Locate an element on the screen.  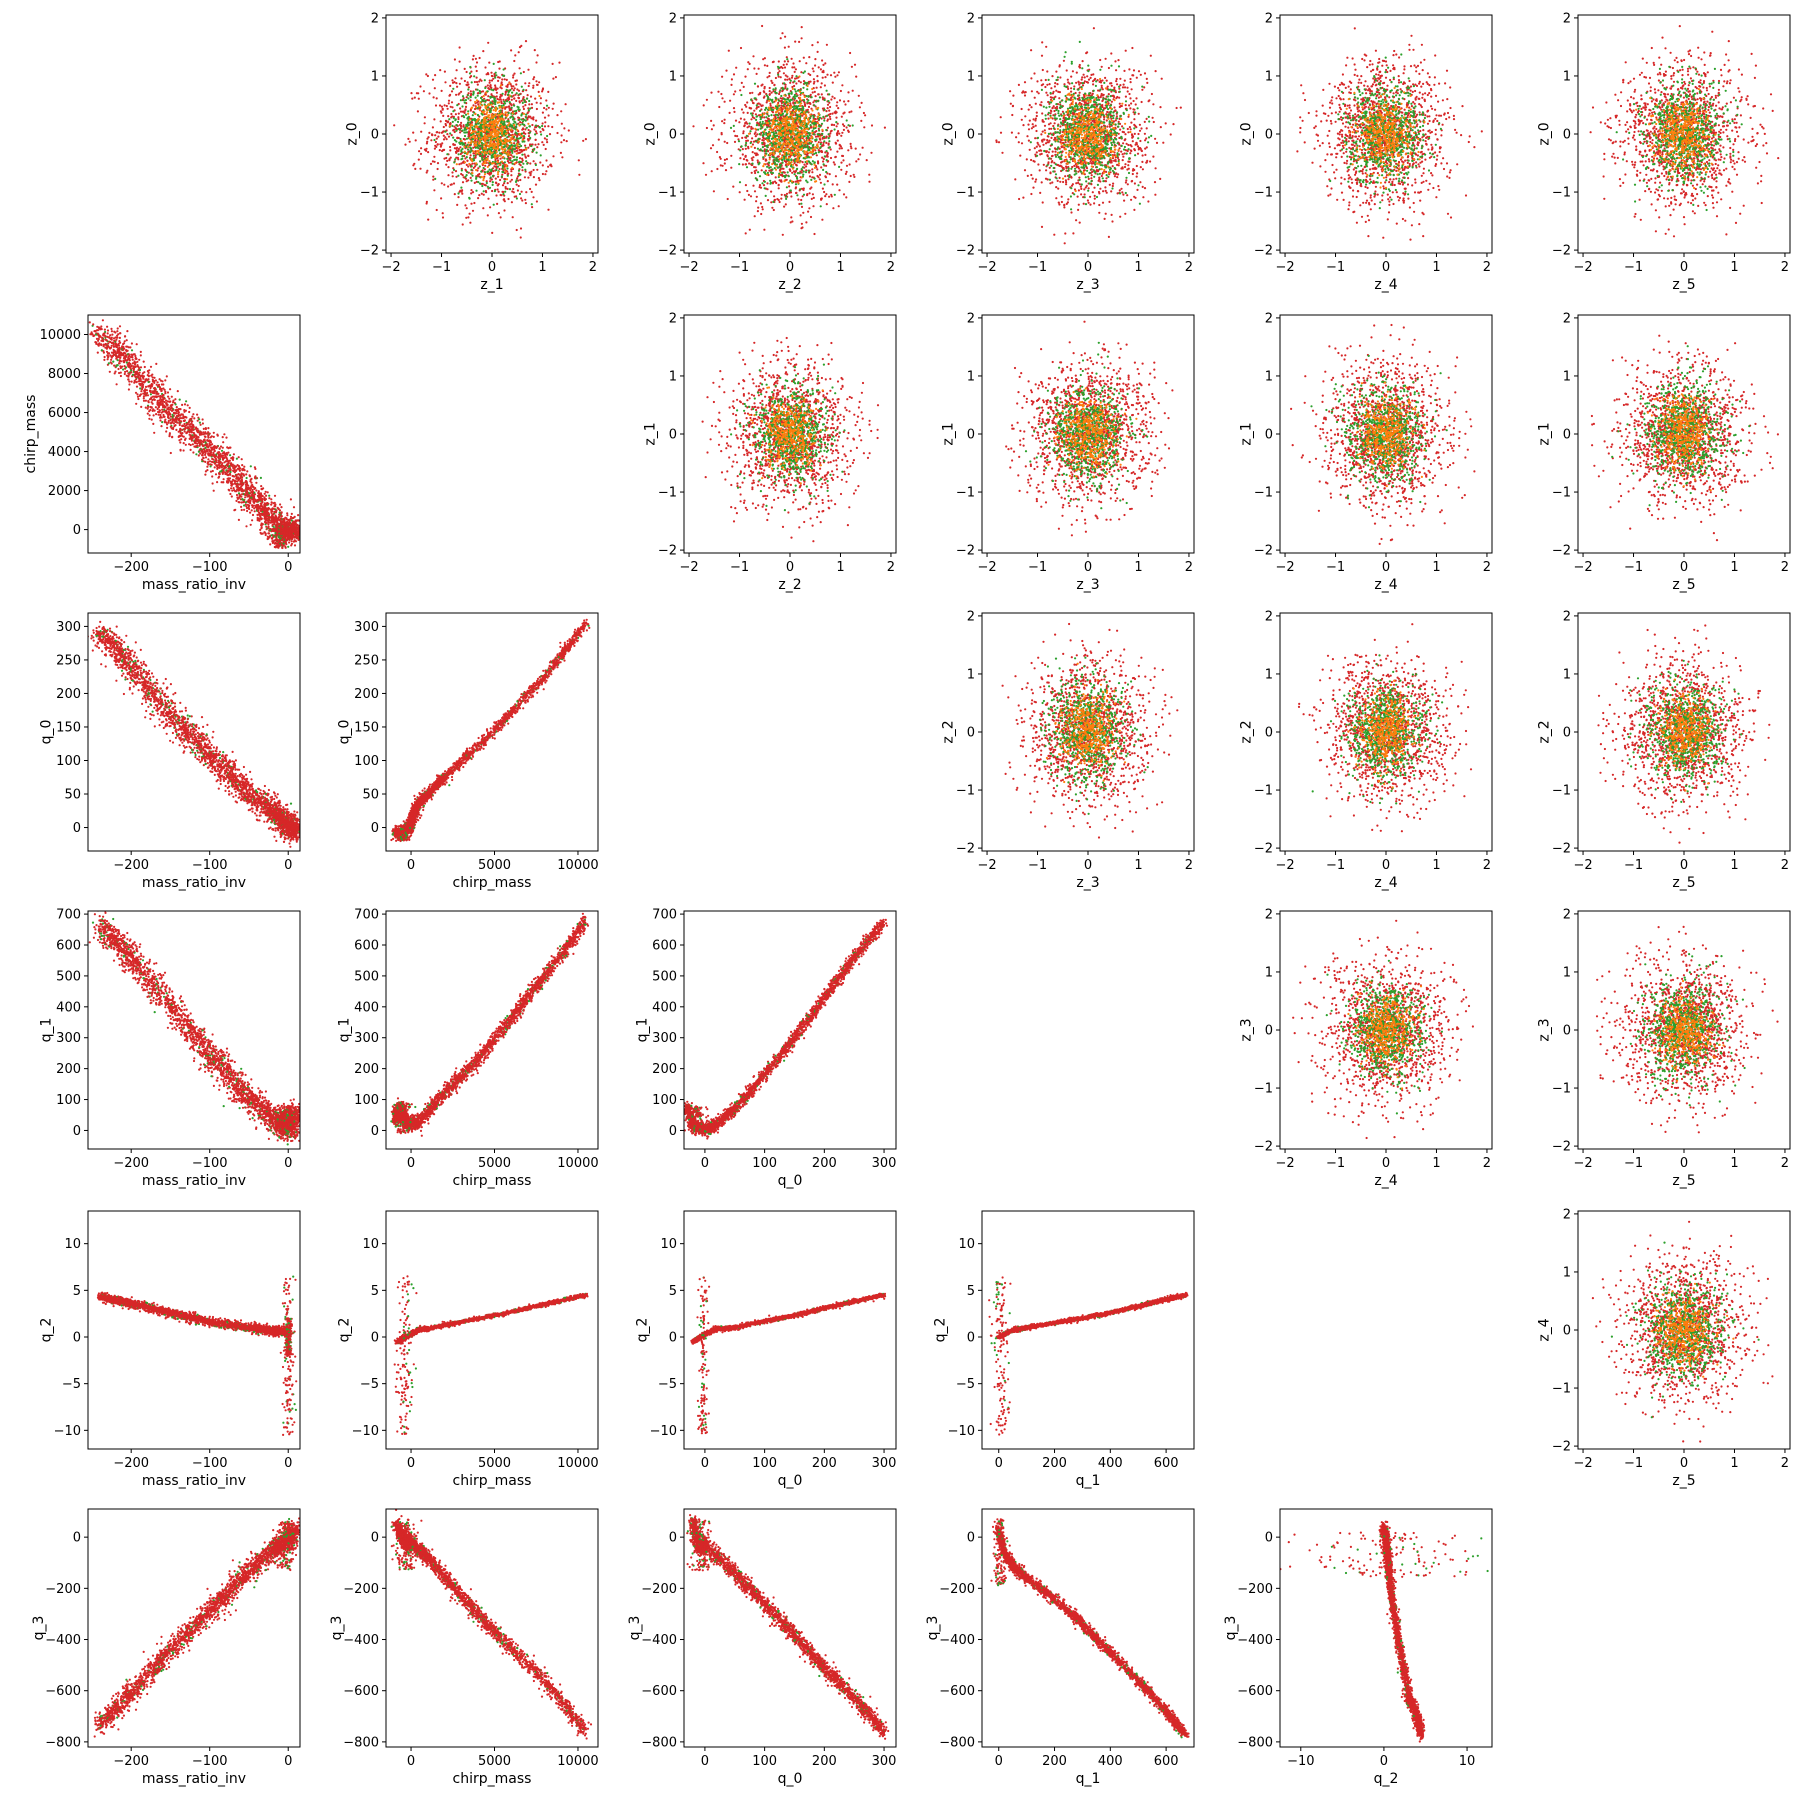
points-group is located at coordinates (789, 130).